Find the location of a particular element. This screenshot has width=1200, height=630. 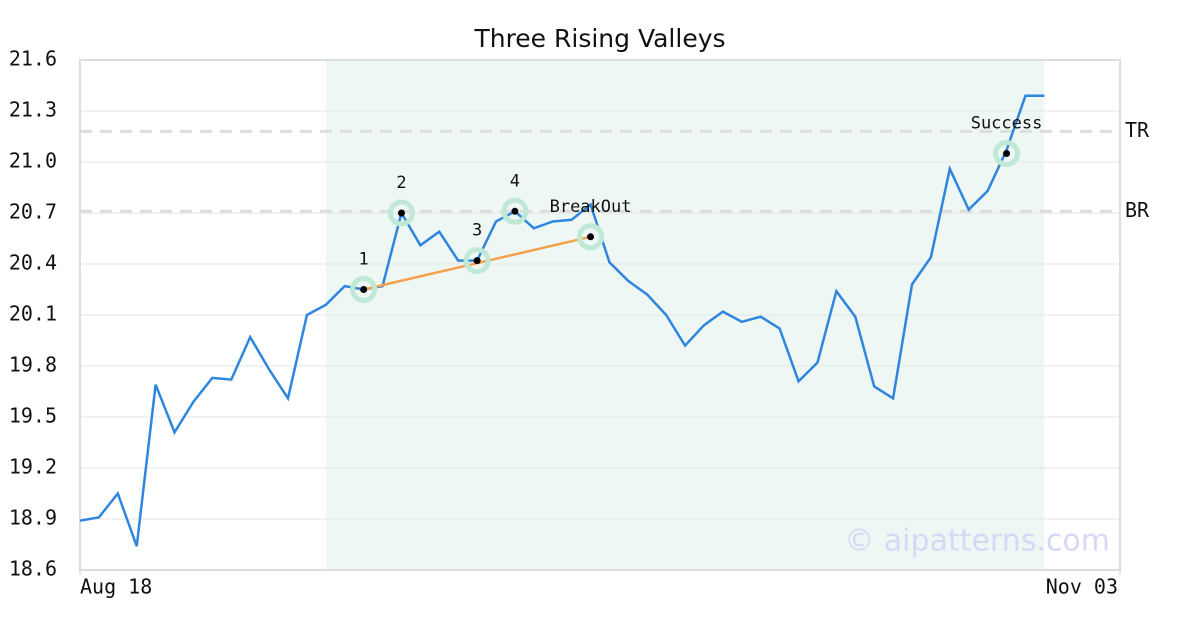

pivot-label: 3 is located at coordinates (477, 231).